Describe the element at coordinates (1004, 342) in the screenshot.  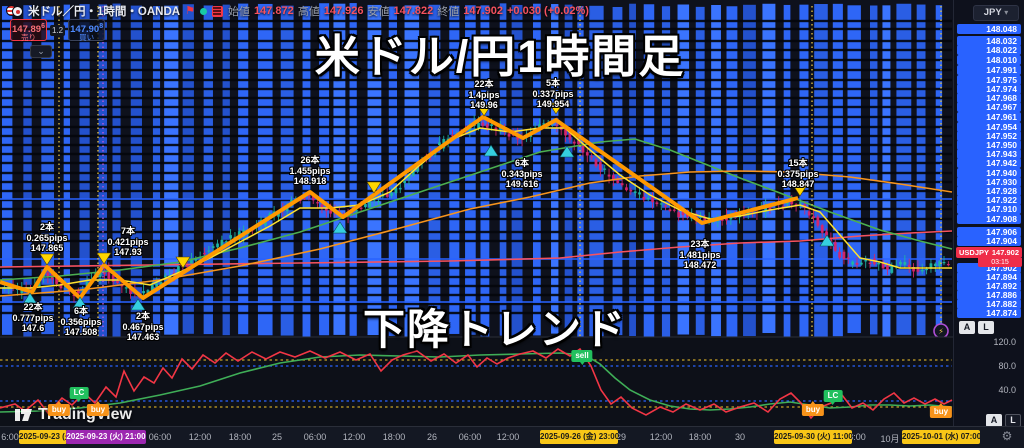
I see `indicator-scale-label: 120.0` at that location.